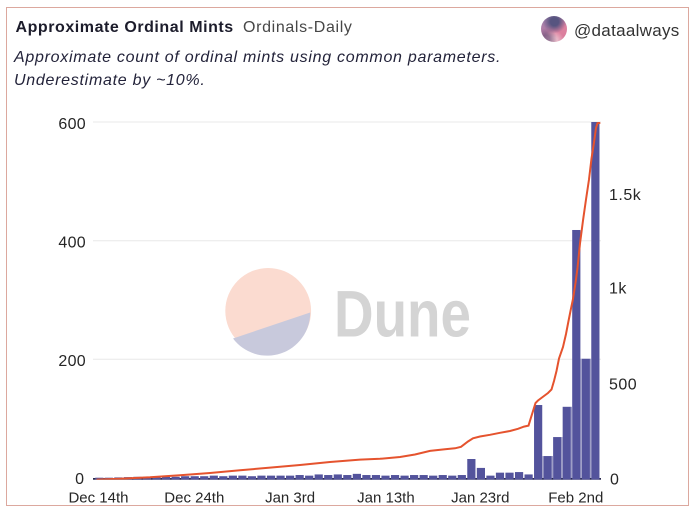 The image size is (696, 507). What do you see at coordinates (623, 384) in the screenshot?
I see `svg-text: 500` at bounding box center [623, 384].